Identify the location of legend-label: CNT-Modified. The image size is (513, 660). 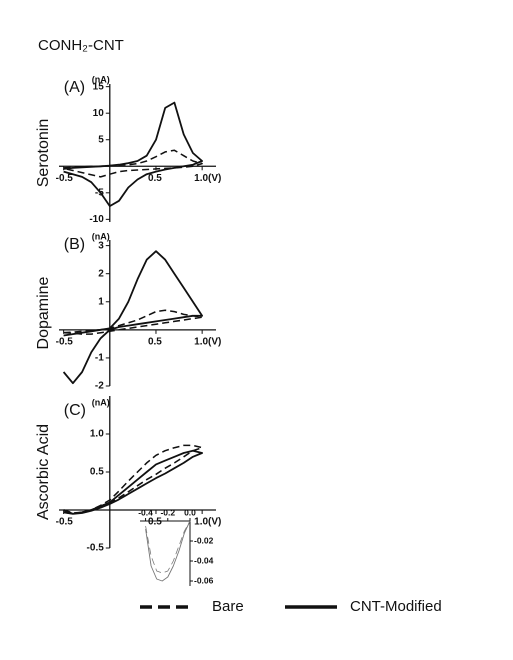
(396, 606).